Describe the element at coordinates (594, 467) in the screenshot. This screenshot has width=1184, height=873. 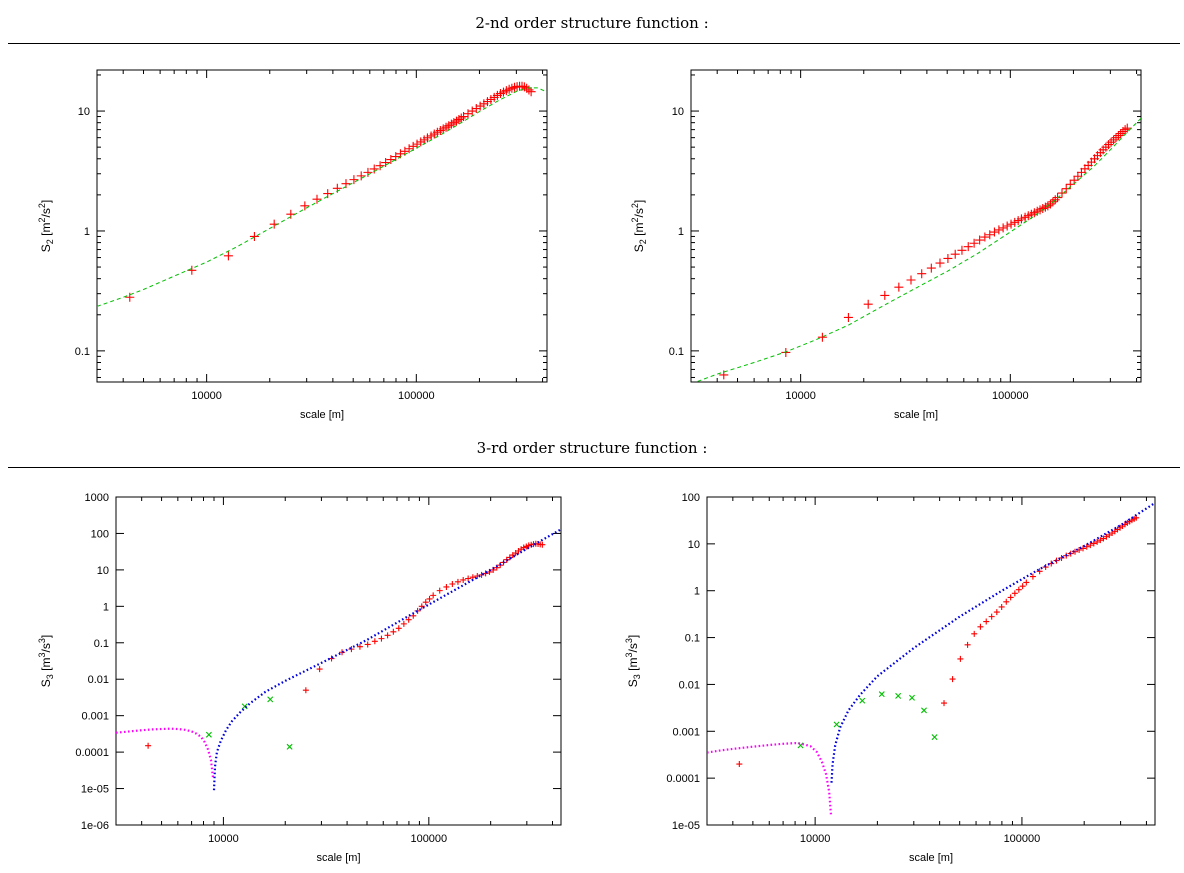
I see `section-rule-third-order` at that location.